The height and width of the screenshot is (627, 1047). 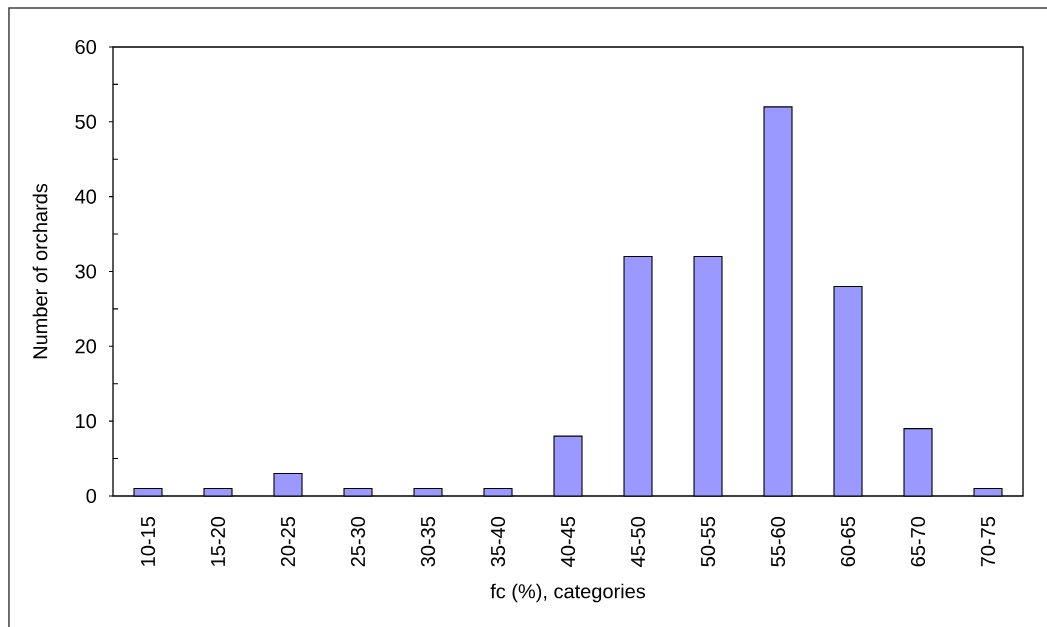 What do you see at coordinates (40, 271) in the screenshot?
I see `y-axis-title: Number of orchards` at bounding box center [40, 271].